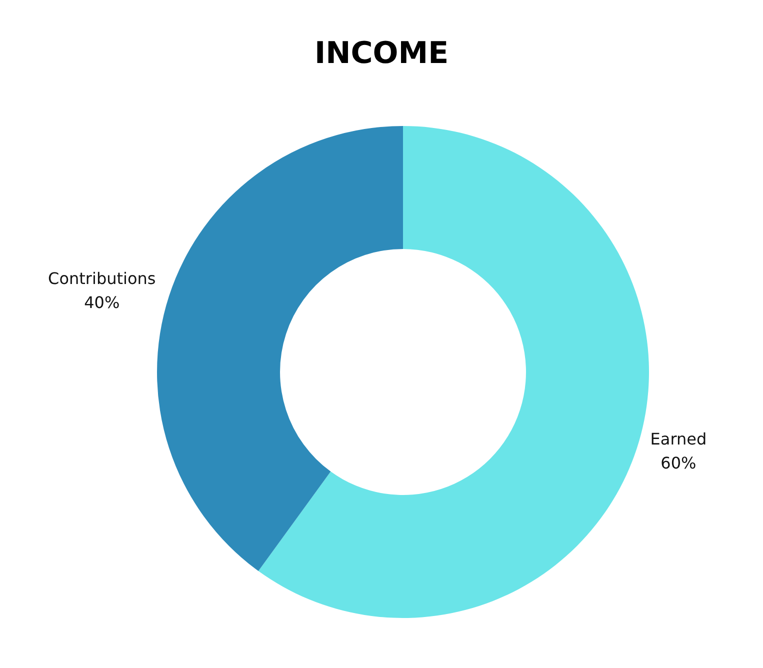 This screenshot has height=668, width=763. Describe the element at coordinates (678, 439) in the screenshot. I see `slice-label: Earned` at that location.